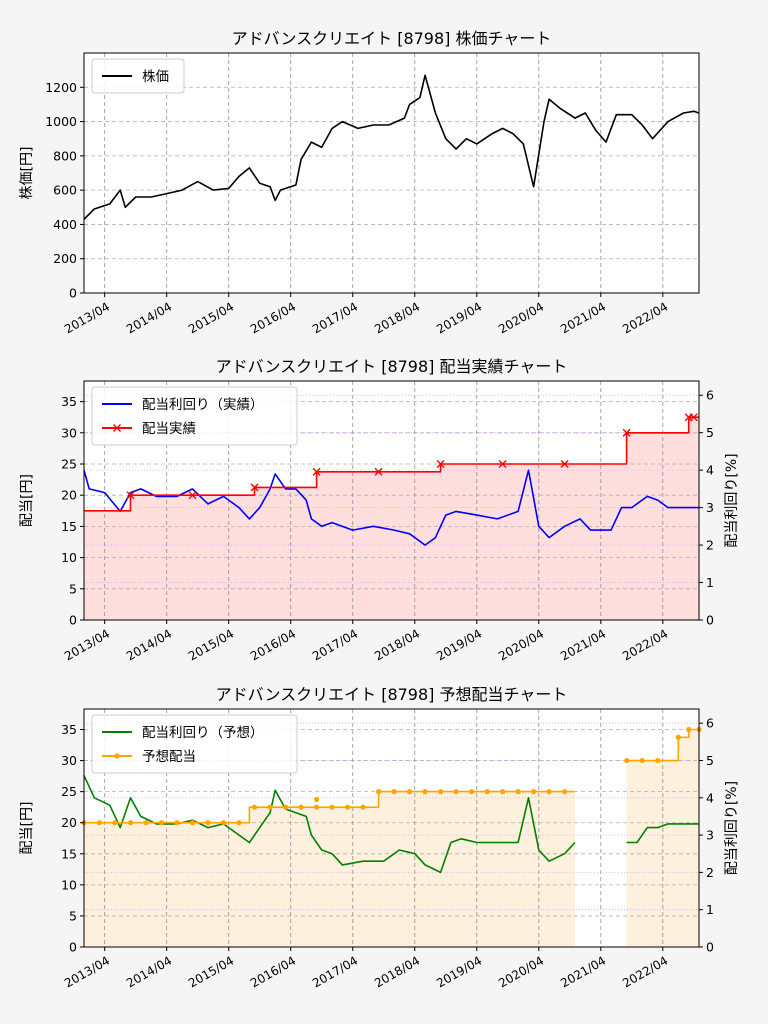  Describe the element at coordinates (710, 723) in the screenshot. I see `tick-label-y-right-6: 6` at that location.